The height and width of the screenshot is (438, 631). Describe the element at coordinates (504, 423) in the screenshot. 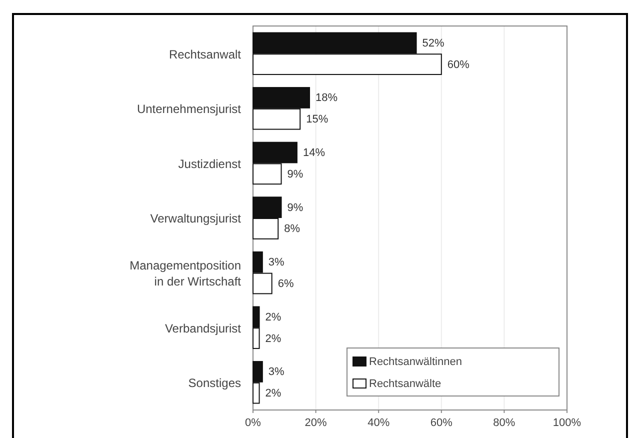

I see `x-tick-label: 80%` at that location.